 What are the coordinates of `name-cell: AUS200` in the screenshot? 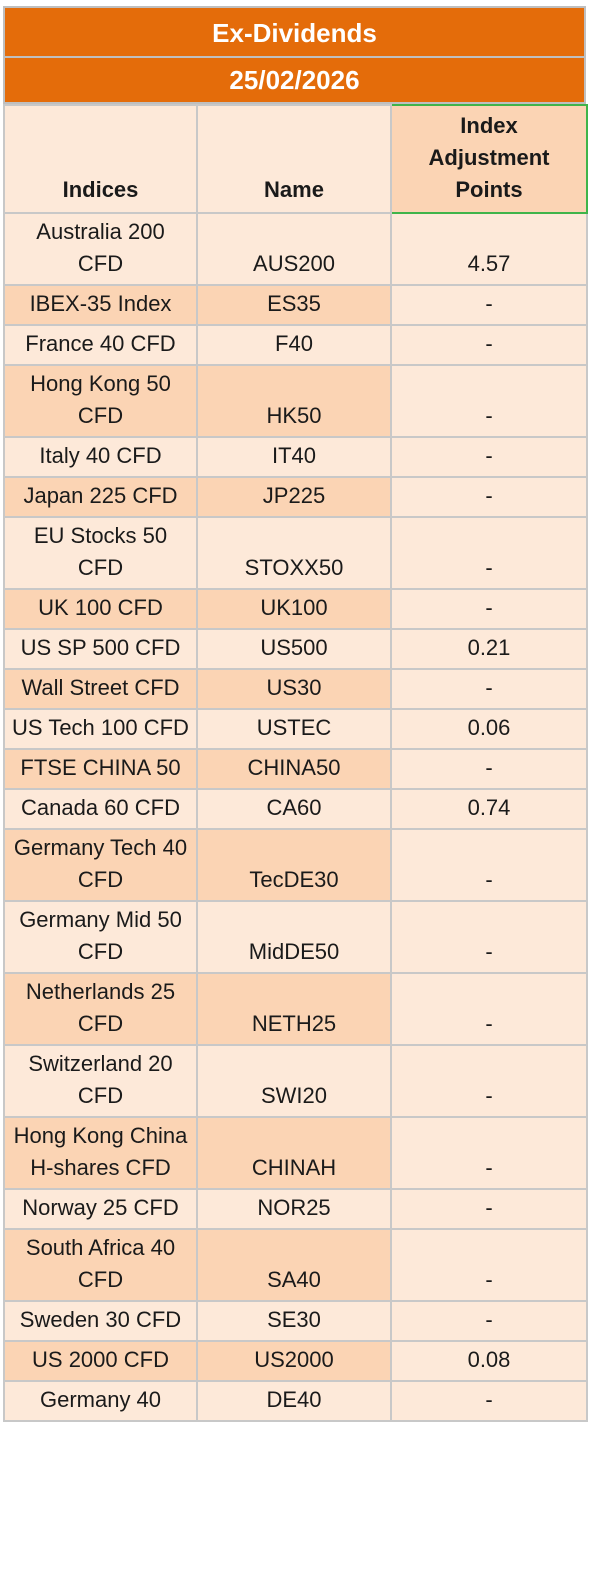 It's located at (294, 249).